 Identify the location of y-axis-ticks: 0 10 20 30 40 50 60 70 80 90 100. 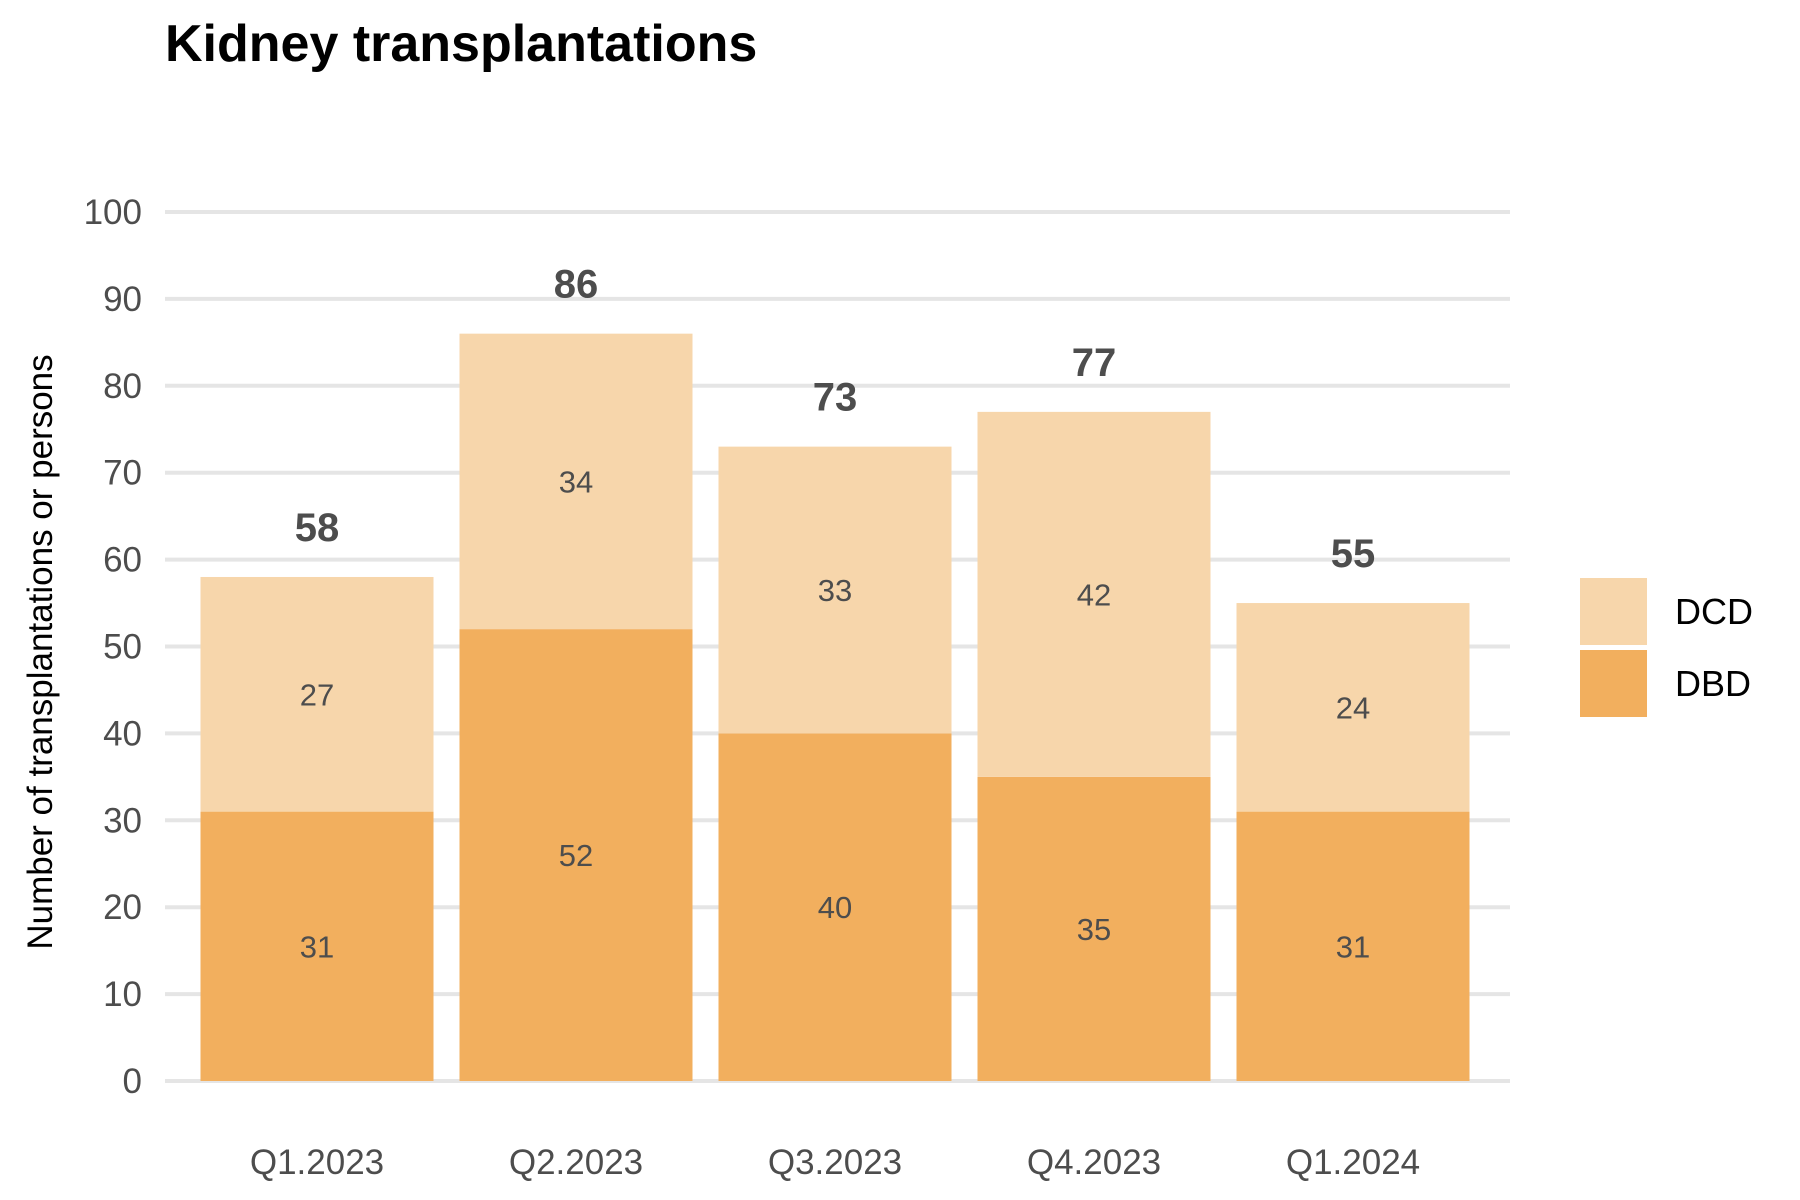
(113, 647).